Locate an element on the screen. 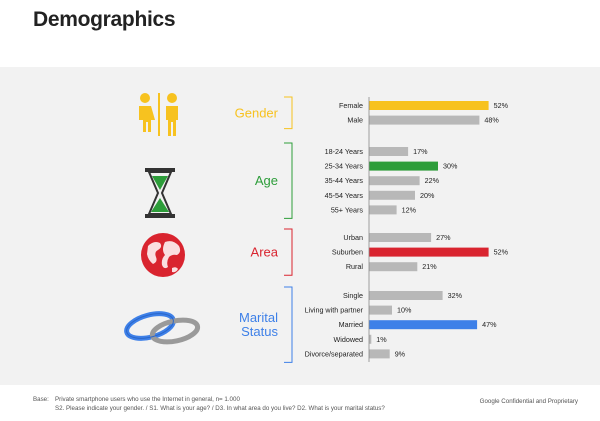  category-label: Suburben is located at coordinates (347, 252).